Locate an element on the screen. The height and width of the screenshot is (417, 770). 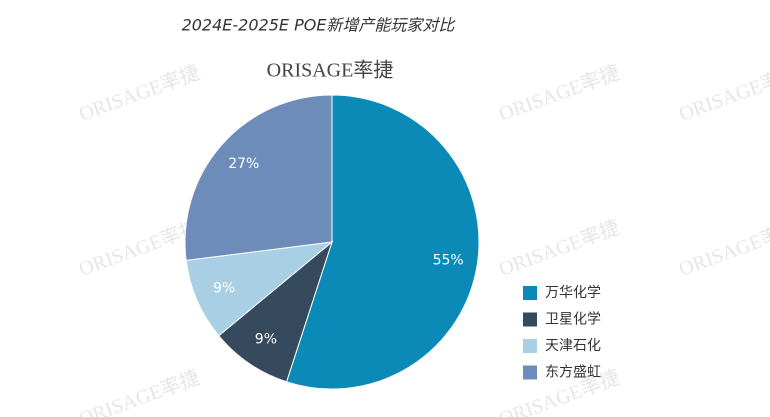
legend-label: 万华化学 is located at coordinates (573, 293).